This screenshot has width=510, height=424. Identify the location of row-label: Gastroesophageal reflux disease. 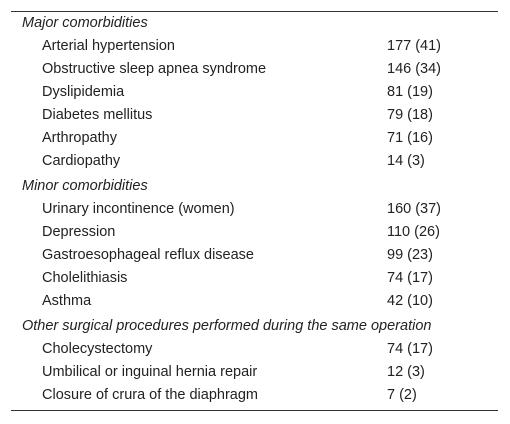
(148, 255).